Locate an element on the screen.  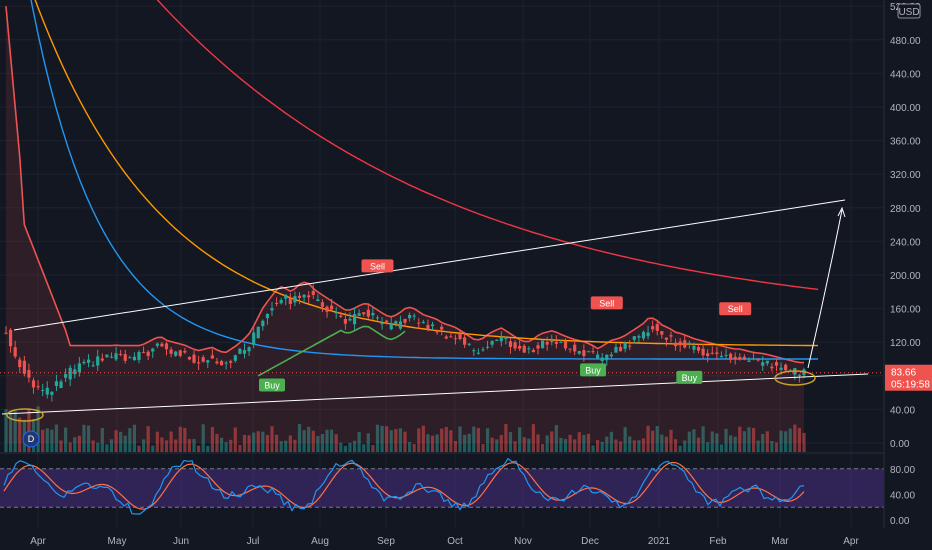
stoch-band is located at coordinates (442, 488).